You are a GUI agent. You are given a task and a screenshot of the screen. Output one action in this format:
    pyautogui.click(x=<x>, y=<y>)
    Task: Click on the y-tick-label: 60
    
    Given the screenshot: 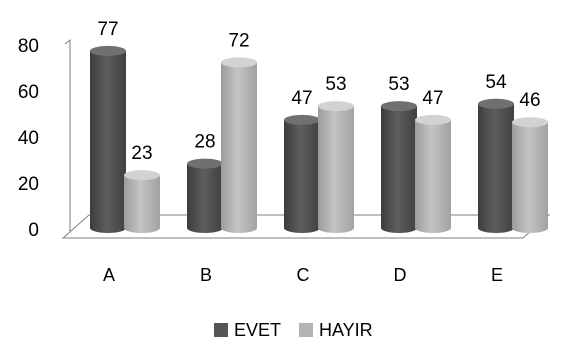 What is the action you would take?
    pyautogui.click(x=28, y=92)
    